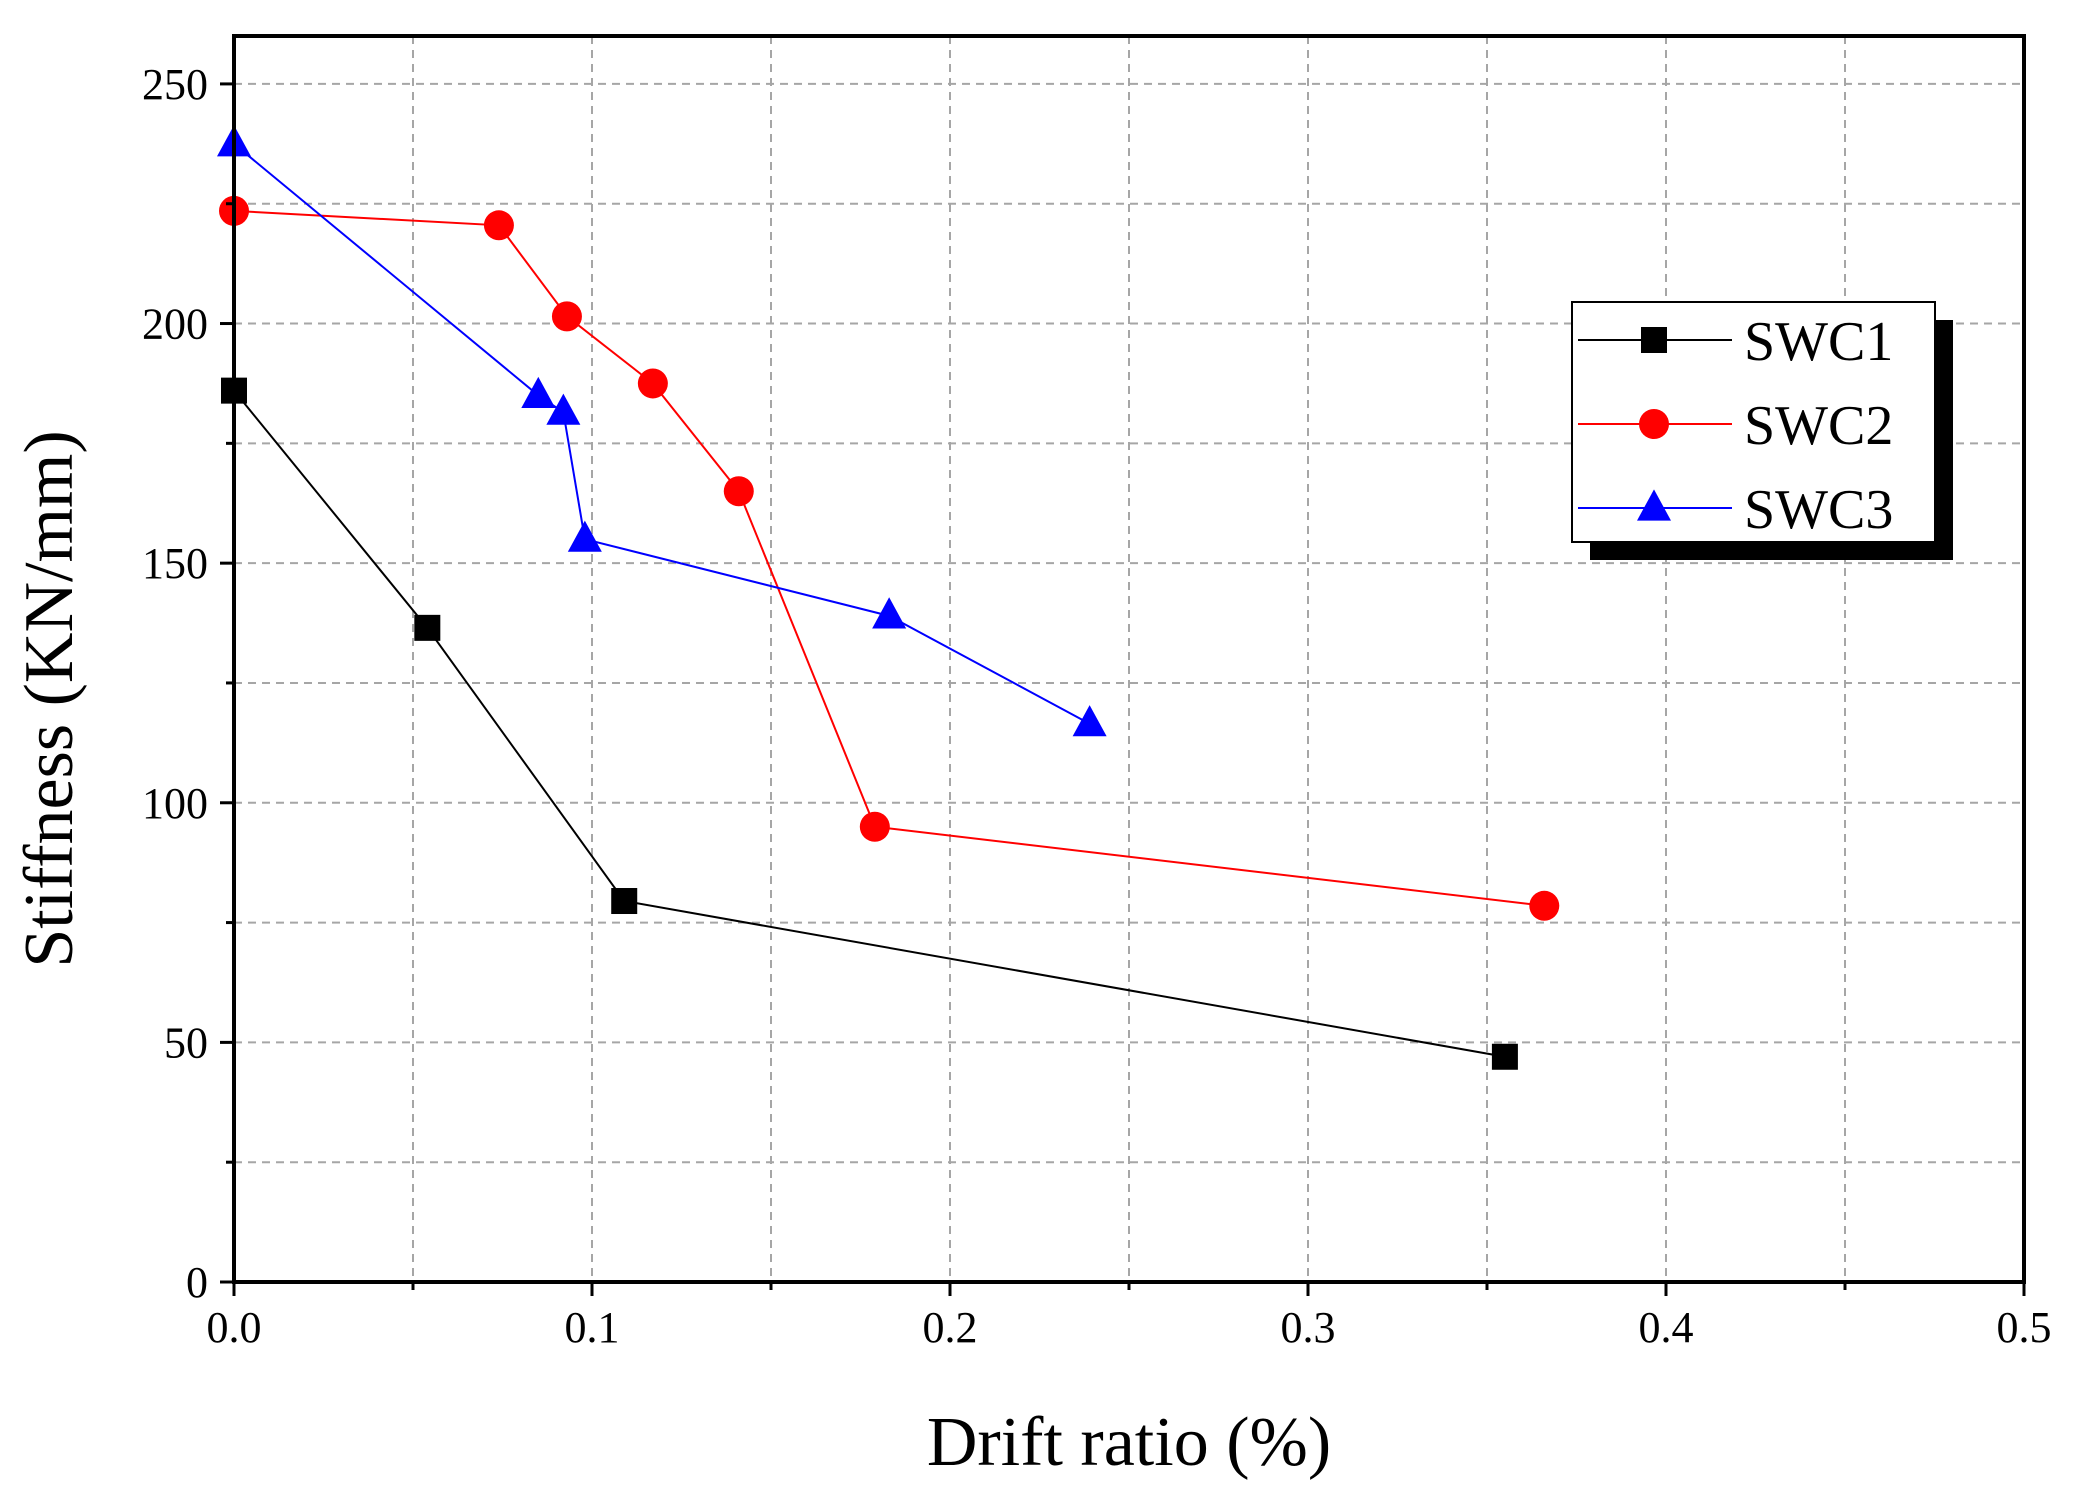  I want to click on y-tick-label: 200, so click(175, 324).